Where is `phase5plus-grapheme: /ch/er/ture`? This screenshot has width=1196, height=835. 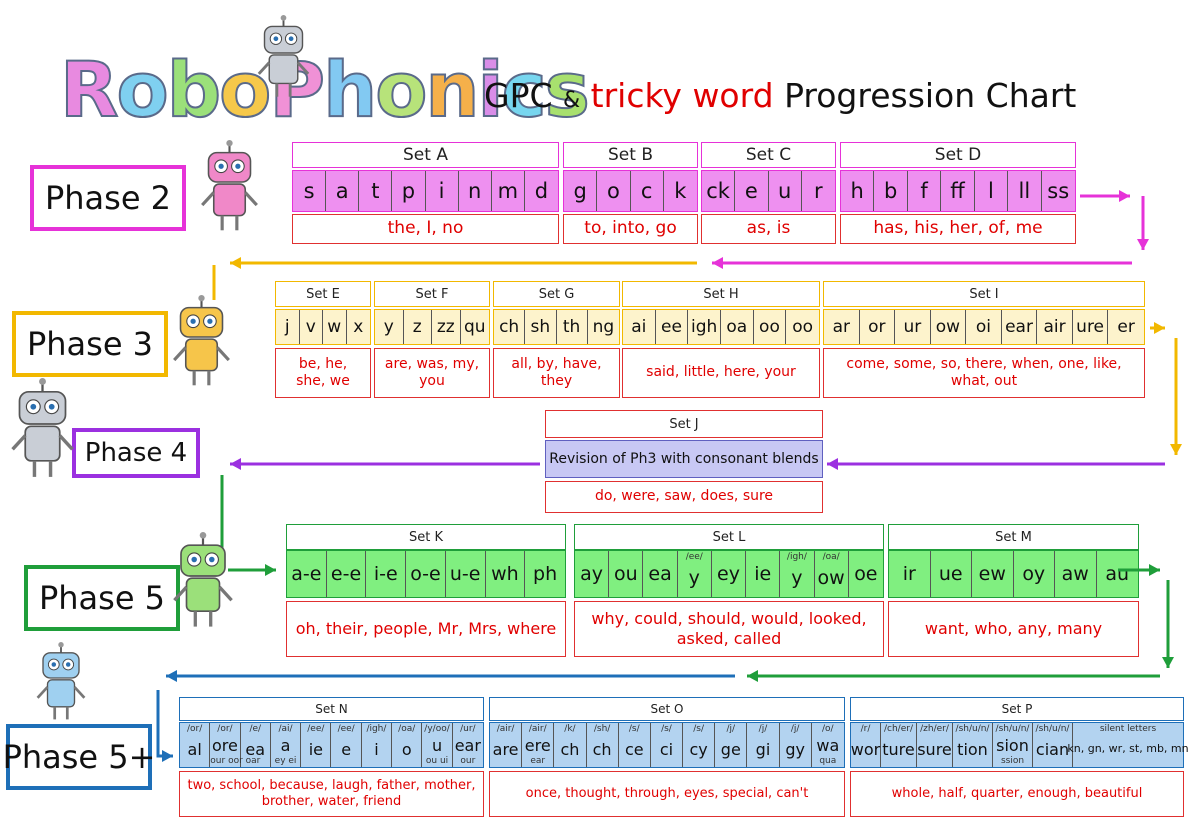
phase5plus-grapheme: /ch/er/ture is located at coordinates (899, 745).